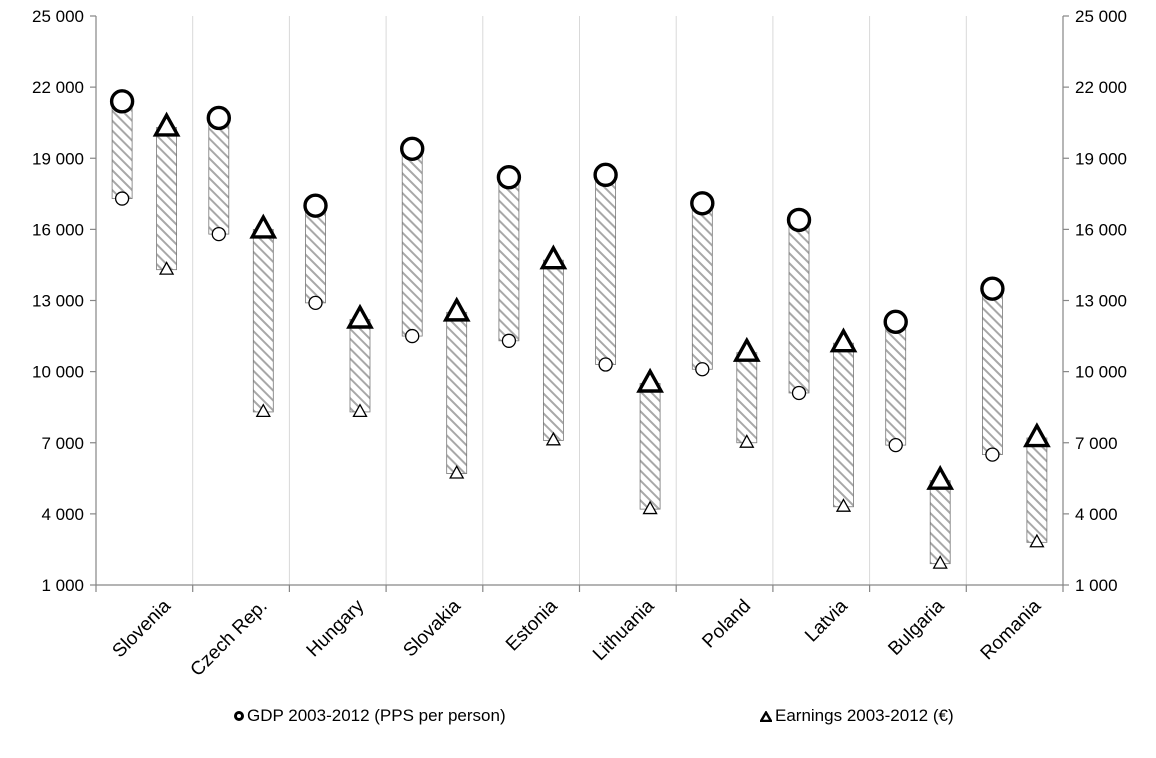 The height and width of the screenshot is (758, 1156). I want to click on x-tick-label: Slovakia, so click(432, 628).